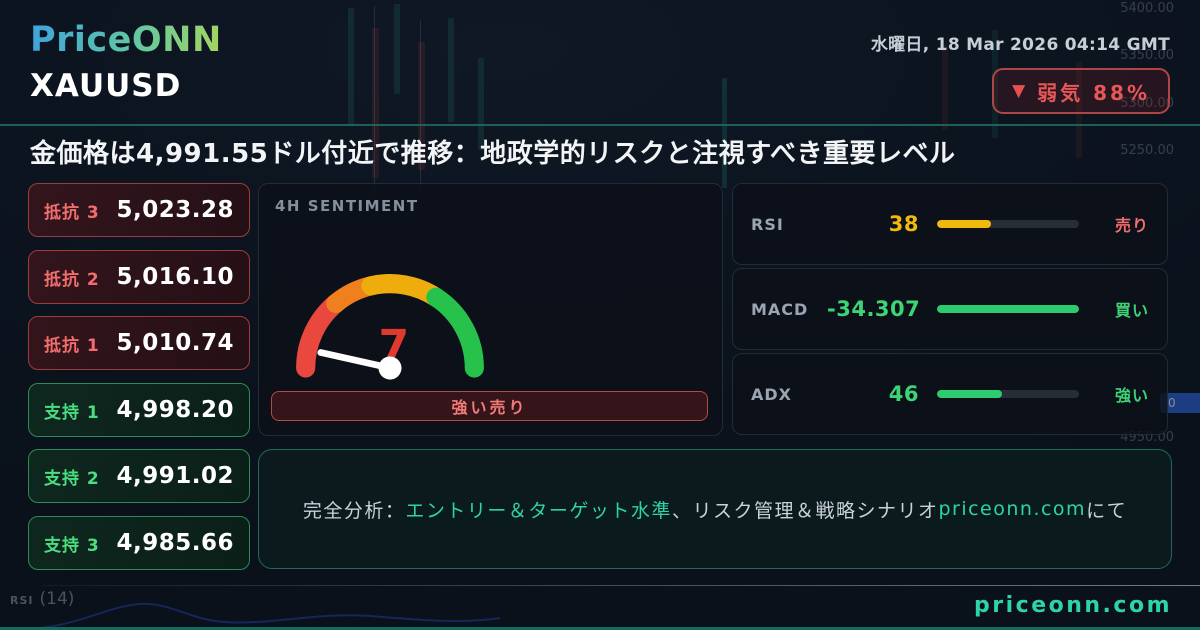 Image resolution: width=1200 pixels, height=630 pixels. Describe the element at coordinates (72, 478) in the screenshot. I see `level-label: 支持 2` at that location.